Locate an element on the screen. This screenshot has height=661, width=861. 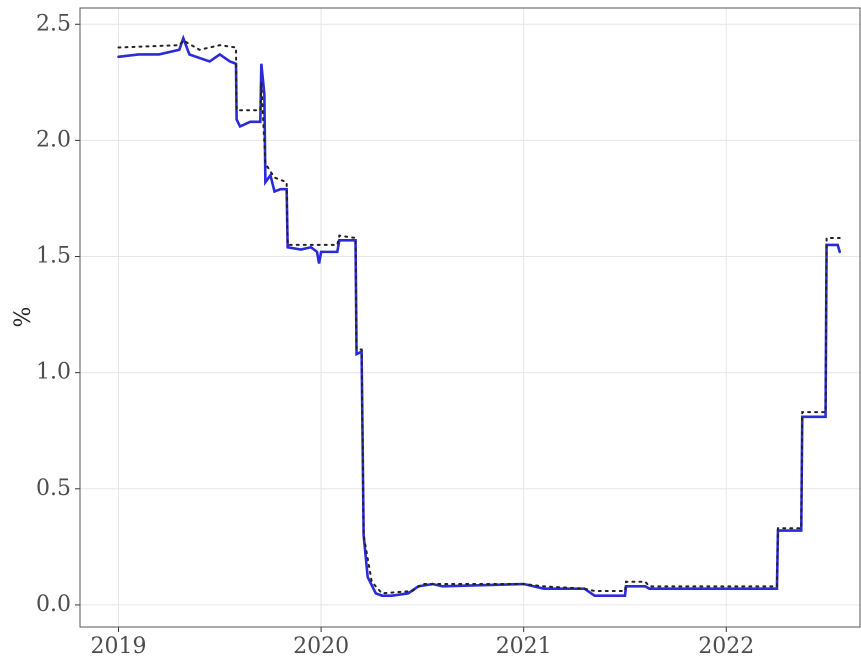
y-tick-label: 1.5 is located at coordinates (53, 256).